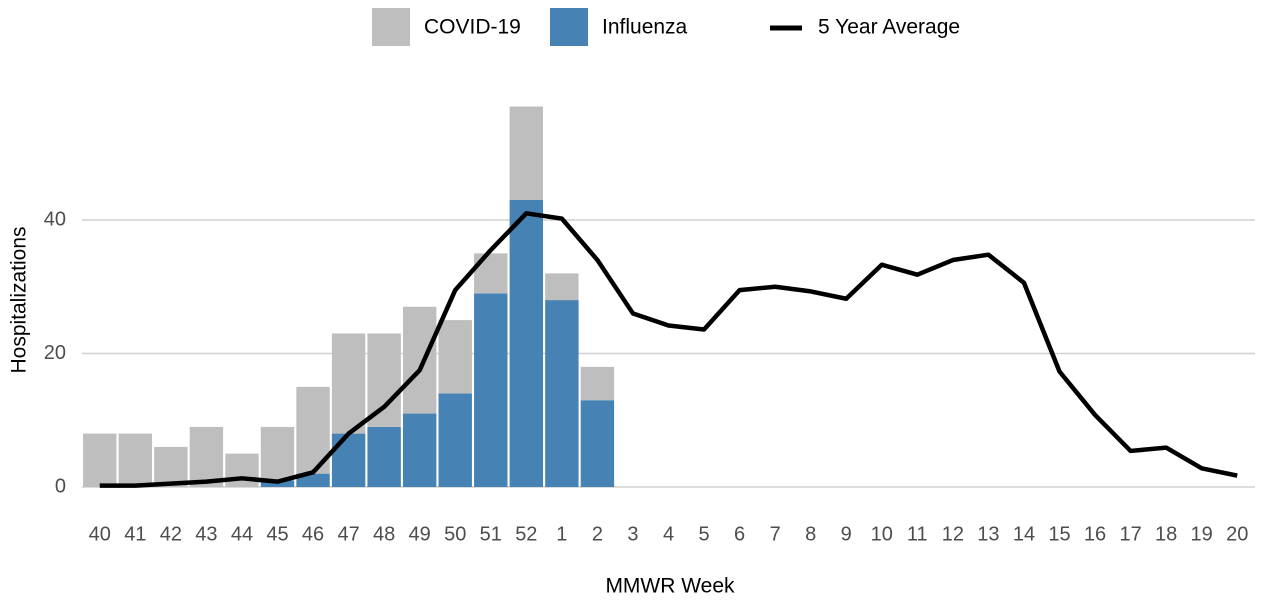  Describe the element at coordinates (55, 353) in the screenshot. I see `y-tick-label: 20` at that location.